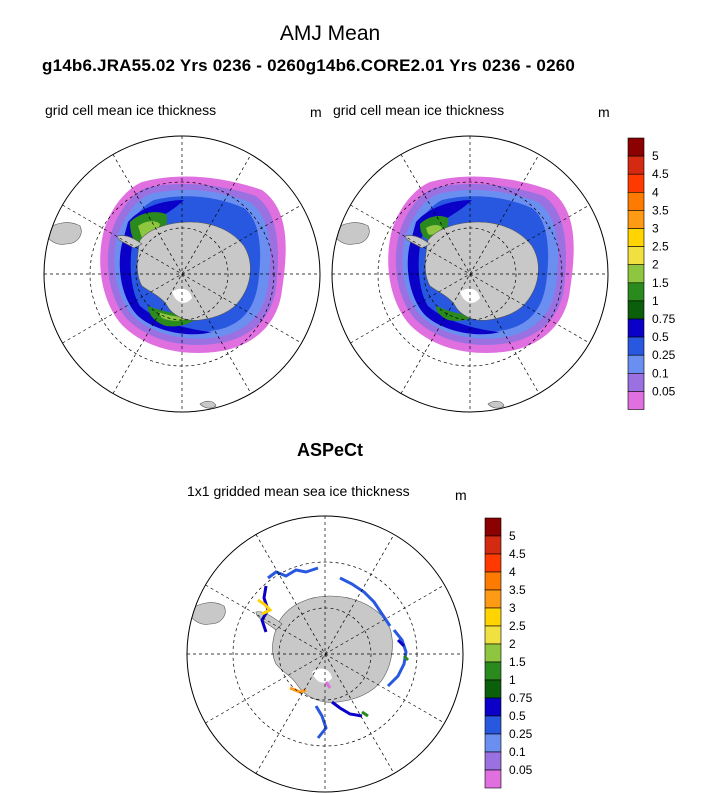  Describe the element at coordinates (131, 110) in the screenshot. I see `panel-1-label: grid cell mean ice thickness` at that location.